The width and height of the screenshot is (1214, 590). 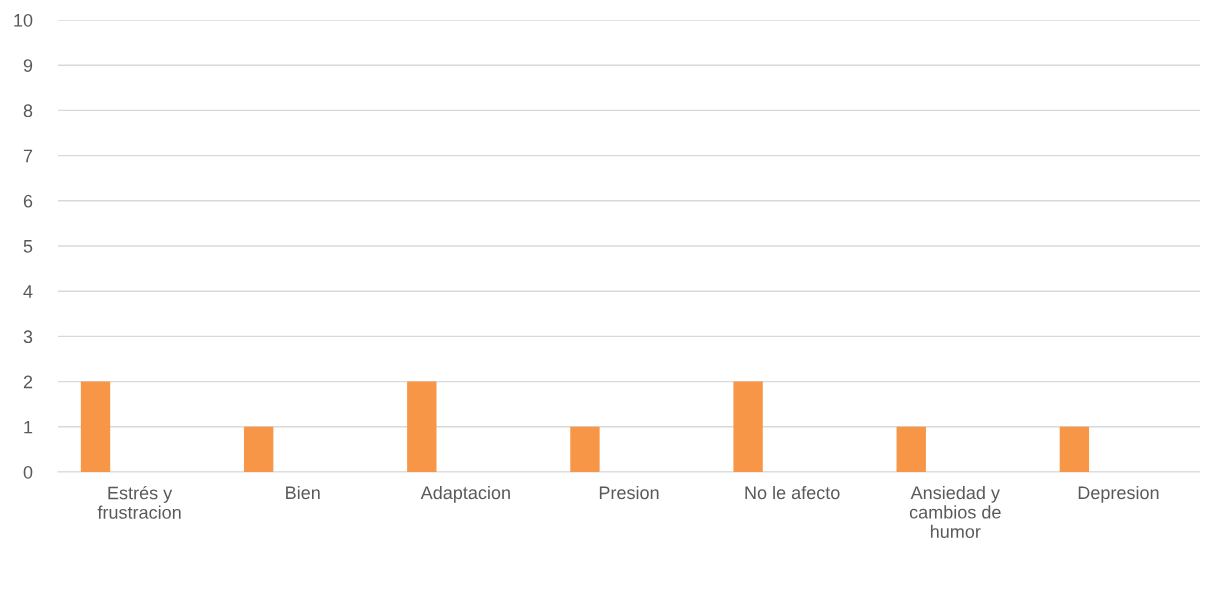 I want to click on y-tick-label: 10, so click(x=23, y=20).